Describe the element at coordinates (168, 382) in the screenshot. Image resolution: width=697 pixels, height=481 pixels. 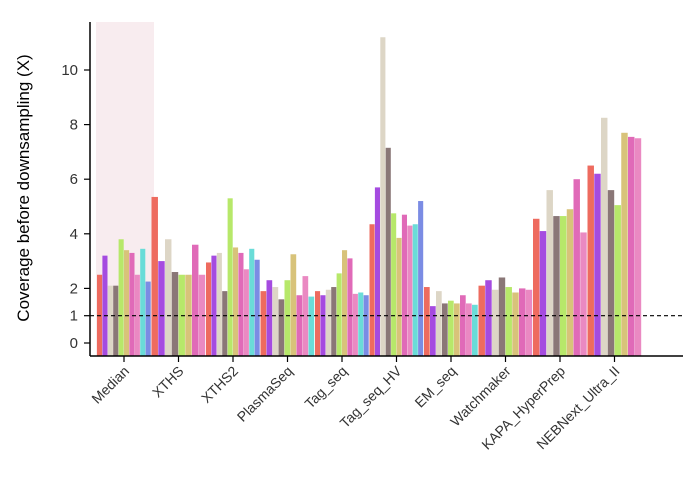
I see `x-tick-label: XTHS` at that location.